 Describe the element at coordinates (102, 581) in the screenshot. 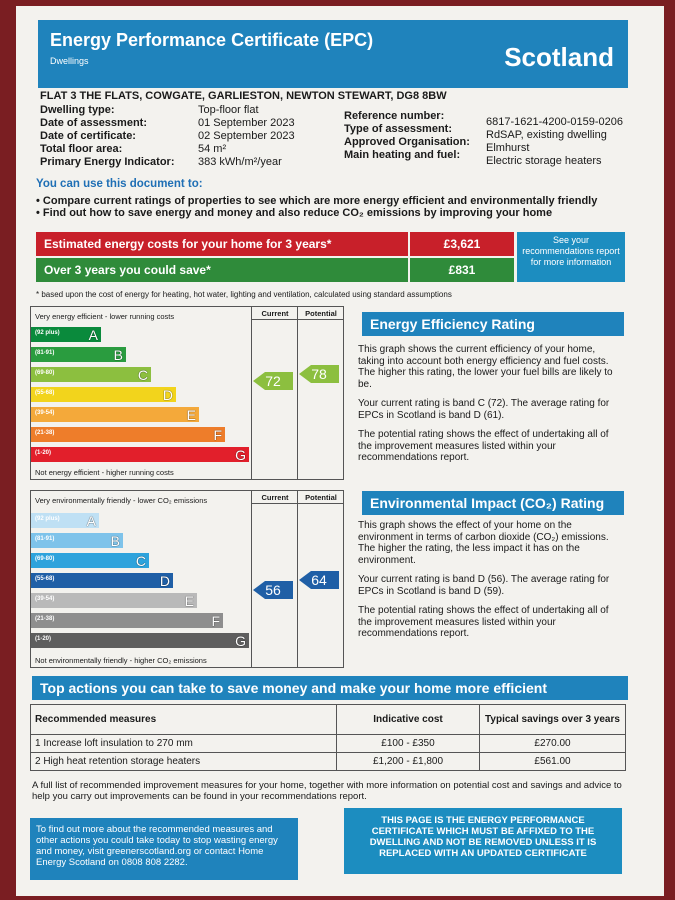

I see `ei-band-d: (55-68) D` at that location.